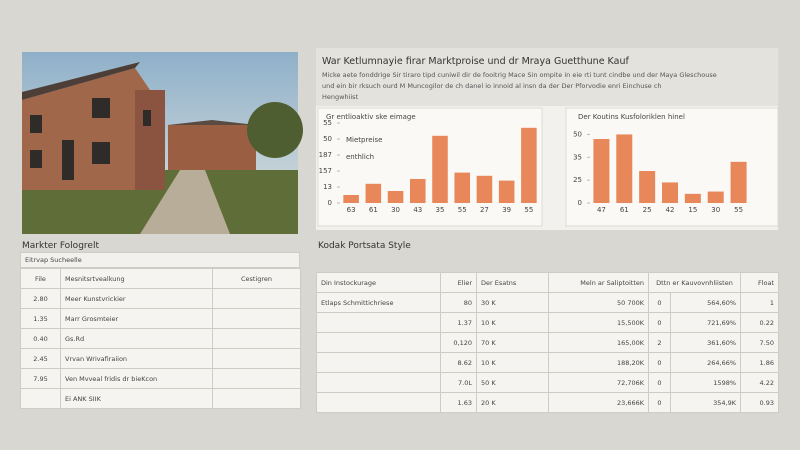  What do you see at coordinates (458, 342) in the screenshot?
I see `cell: 0,120` at bounding box center [458, 342].